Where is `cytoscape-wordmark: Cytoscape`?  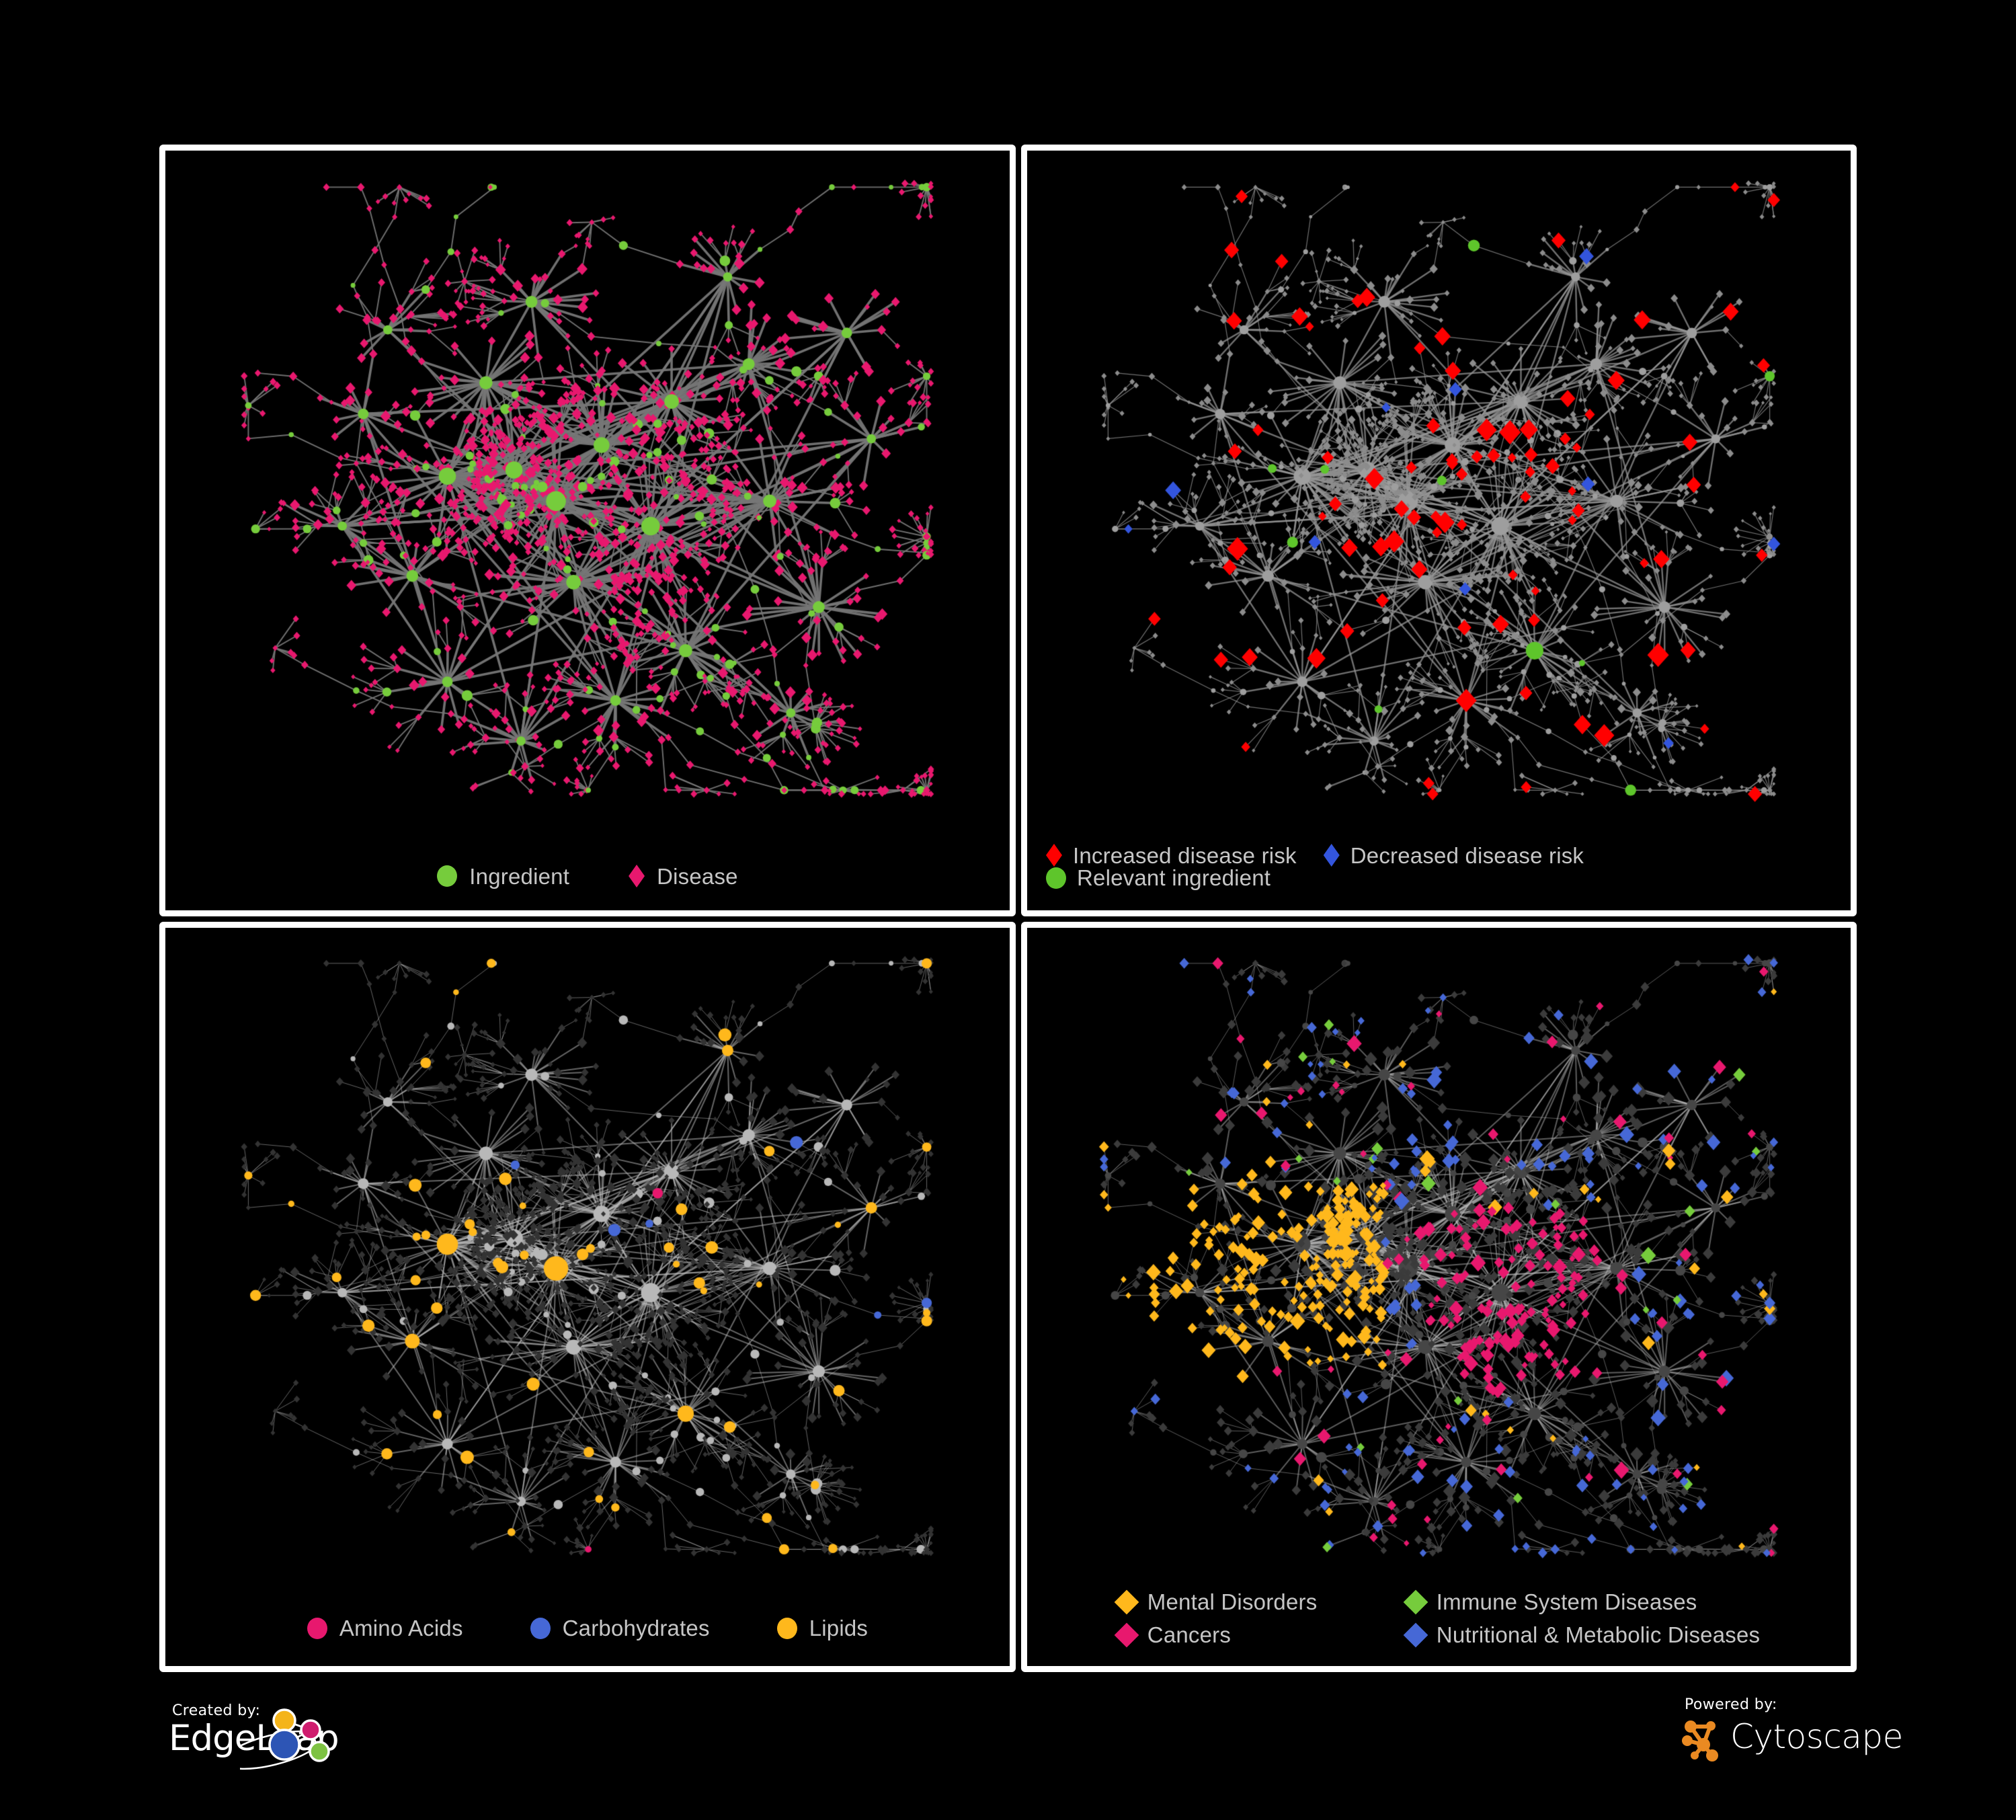
cytoscape-wordmark: Cytoscape is located at coordinates (1816, 1736).